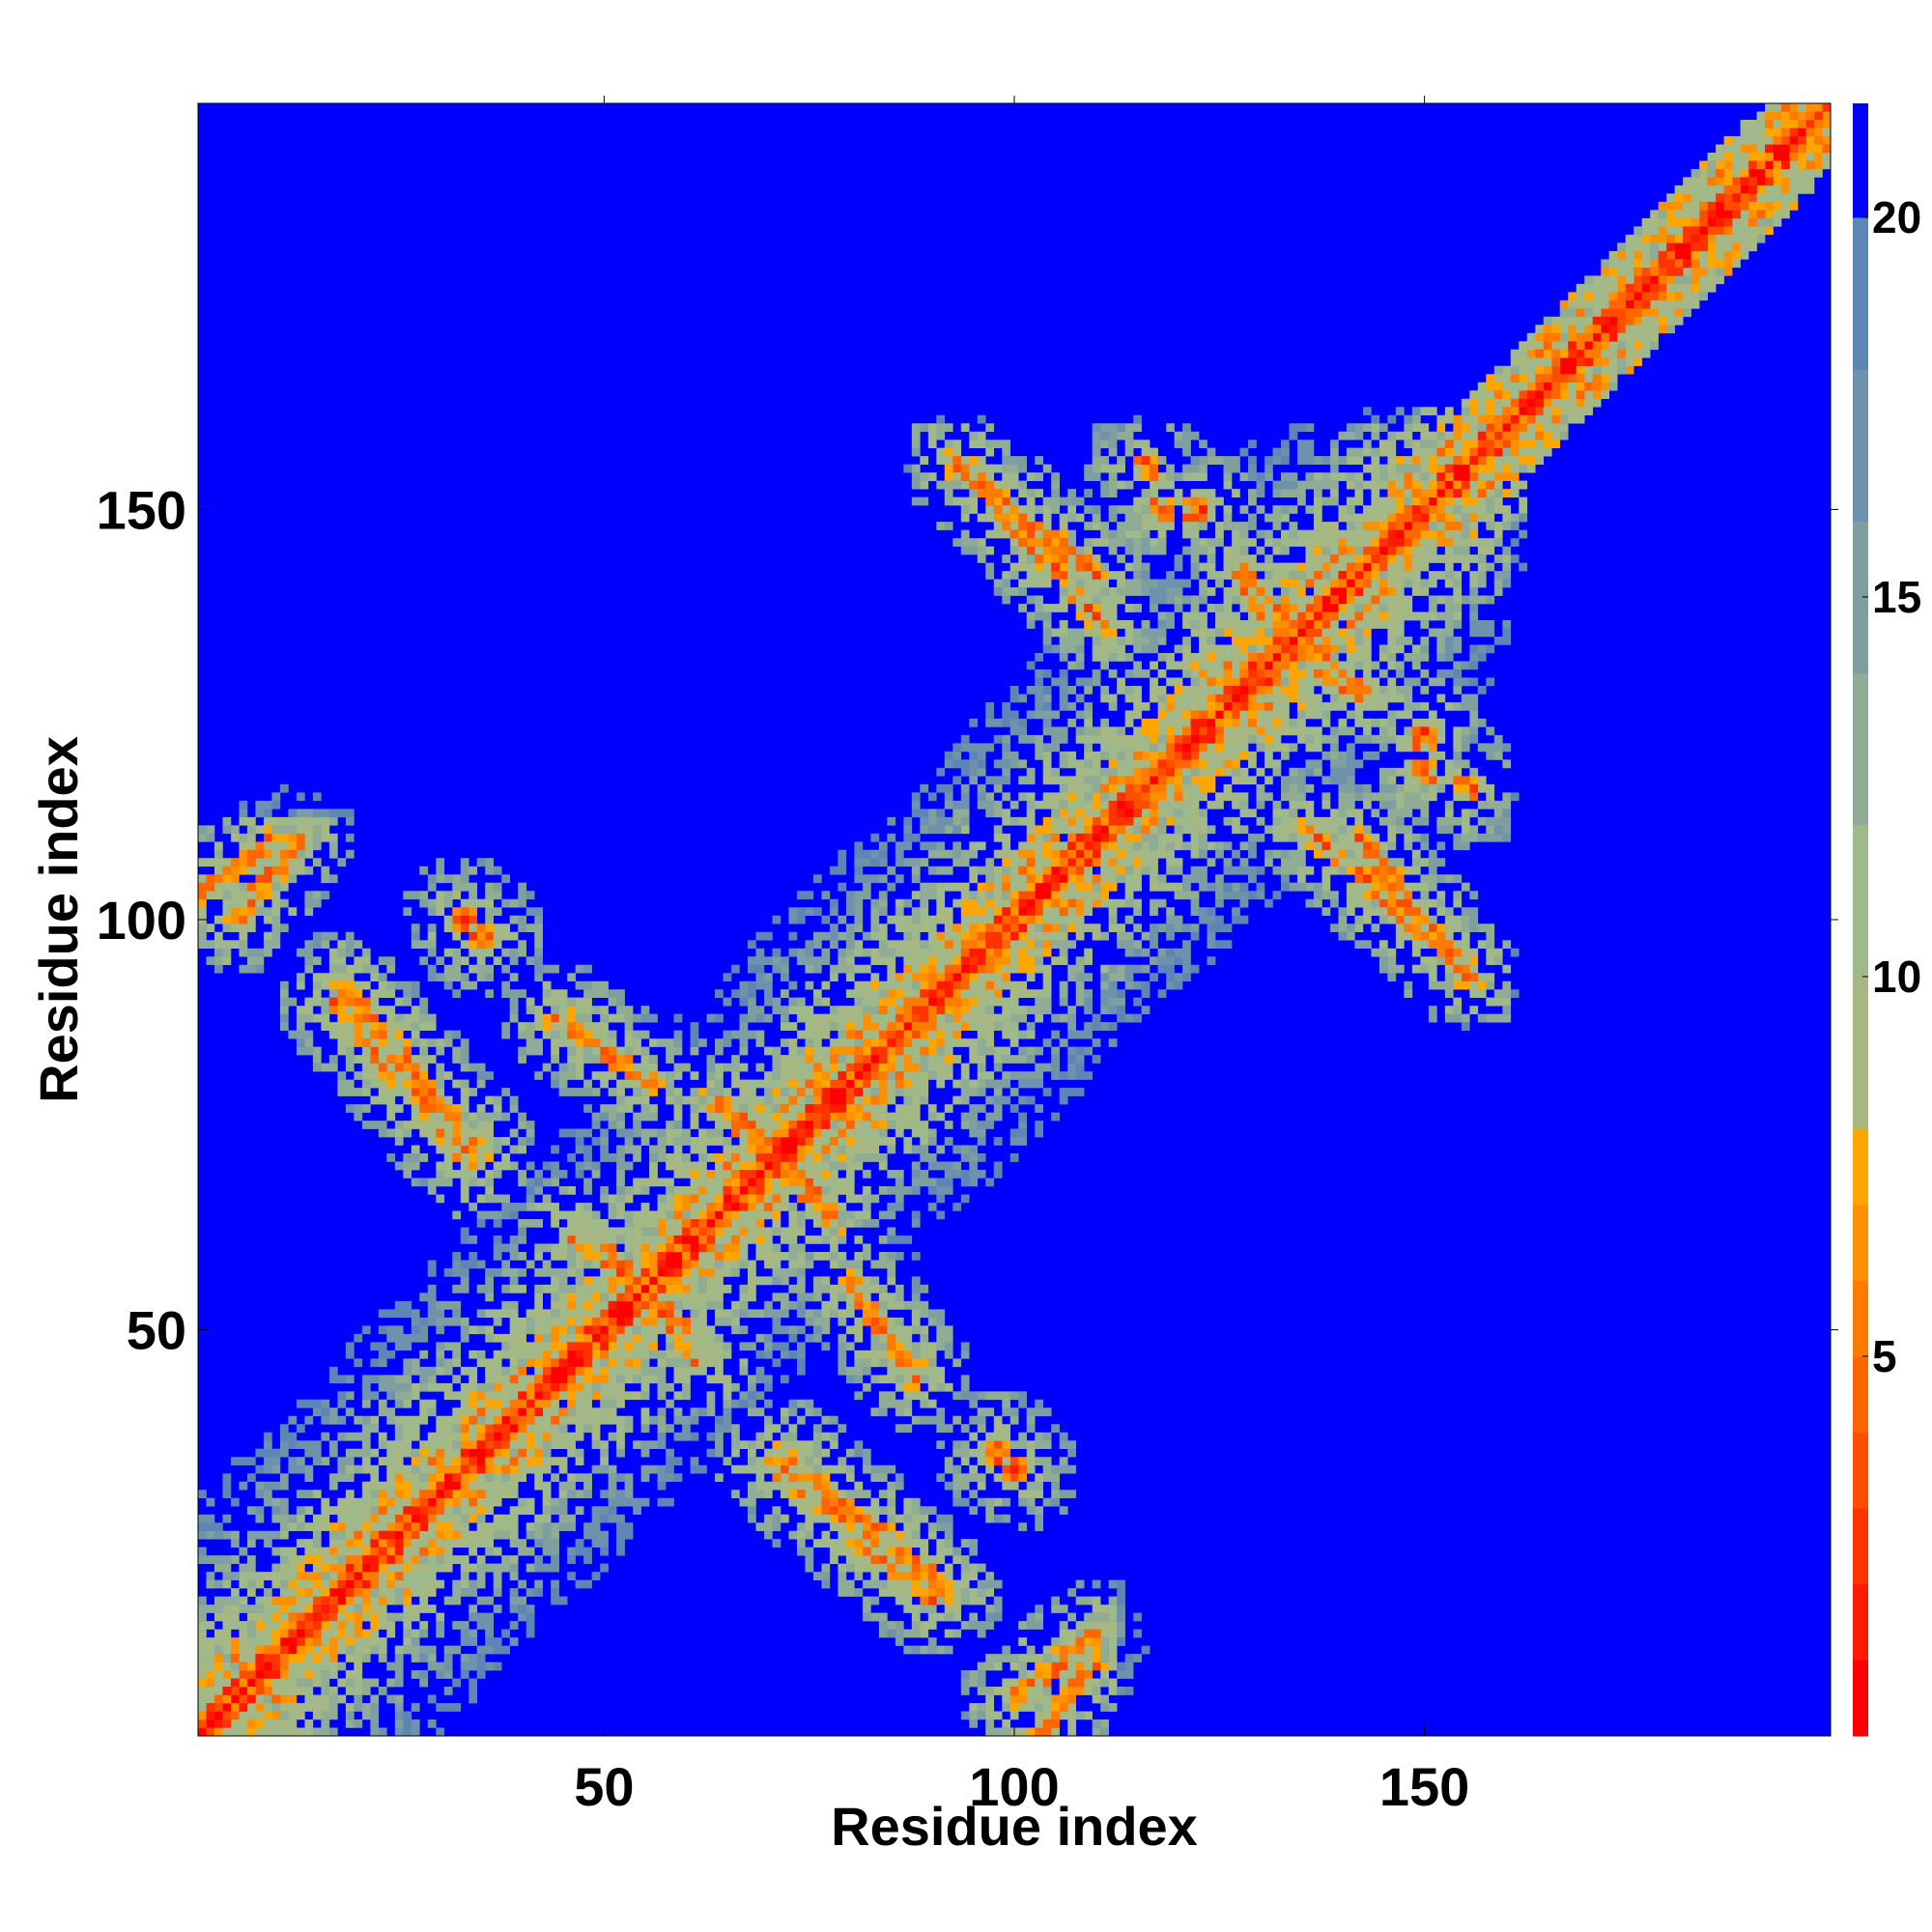 The width and height of the screenshot is (1932, 1932). I want to click on y-tick-label: 100, so click(141, 920).